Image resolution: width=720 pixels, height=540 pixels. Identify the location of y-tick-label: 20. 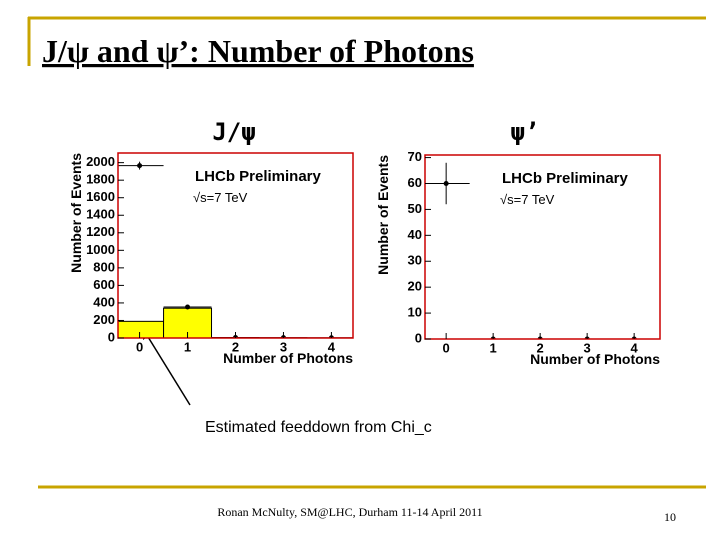
(415, 286).